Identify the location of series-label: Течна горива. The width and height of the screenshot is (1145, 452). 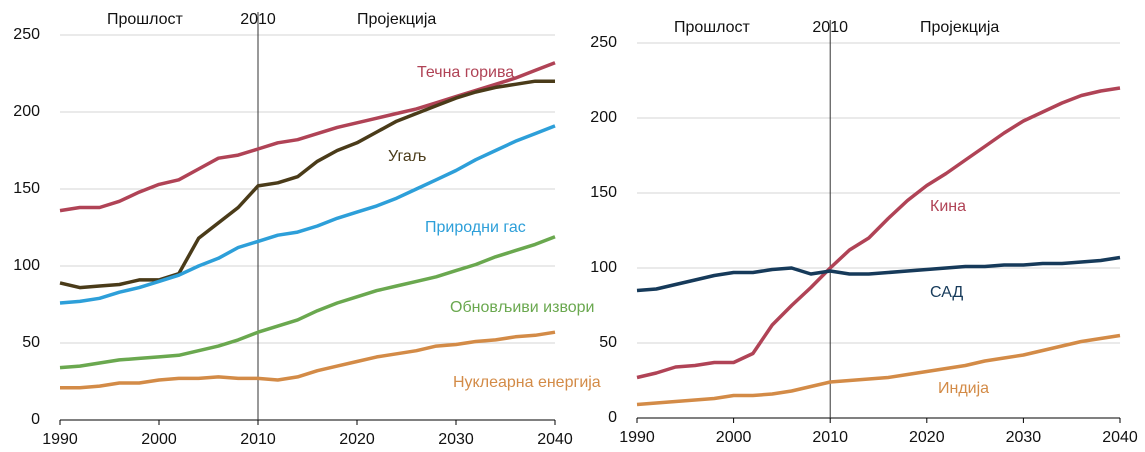
(465, 72).